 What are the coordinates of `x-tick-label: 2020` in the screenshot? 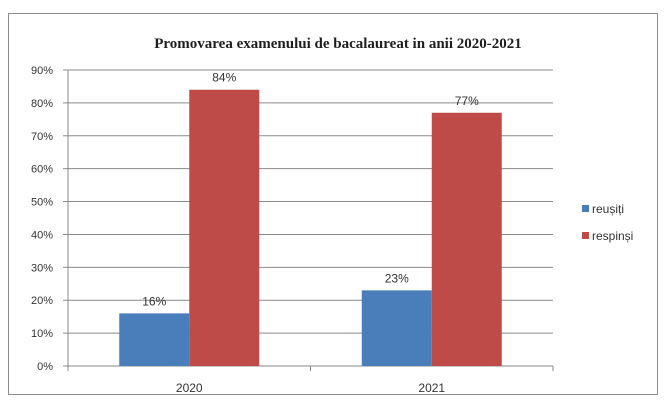 It's located at (189, 388).